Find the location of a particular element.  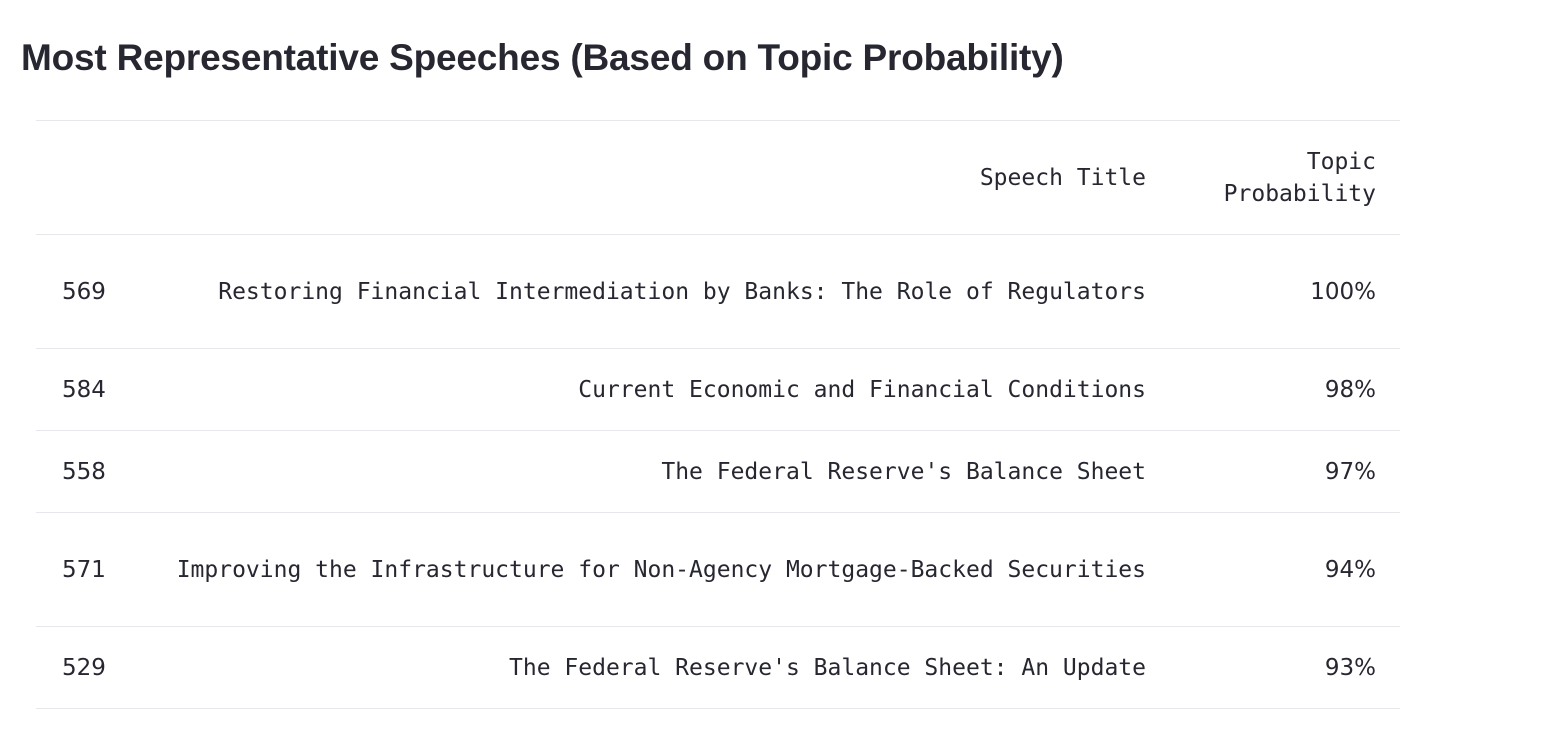

speech-title-column-header: Speech Title is located at coordinates (646, 177).